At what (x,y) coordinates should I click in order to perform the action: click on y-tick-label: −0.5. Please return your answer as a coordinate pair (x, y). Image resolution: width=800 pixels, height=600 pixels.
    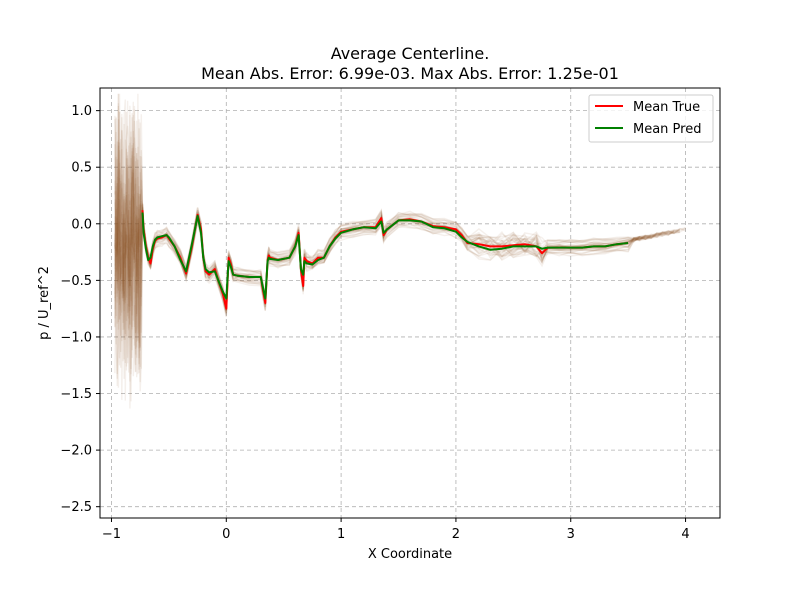
    Looking at the image, I should click on (76, 281).